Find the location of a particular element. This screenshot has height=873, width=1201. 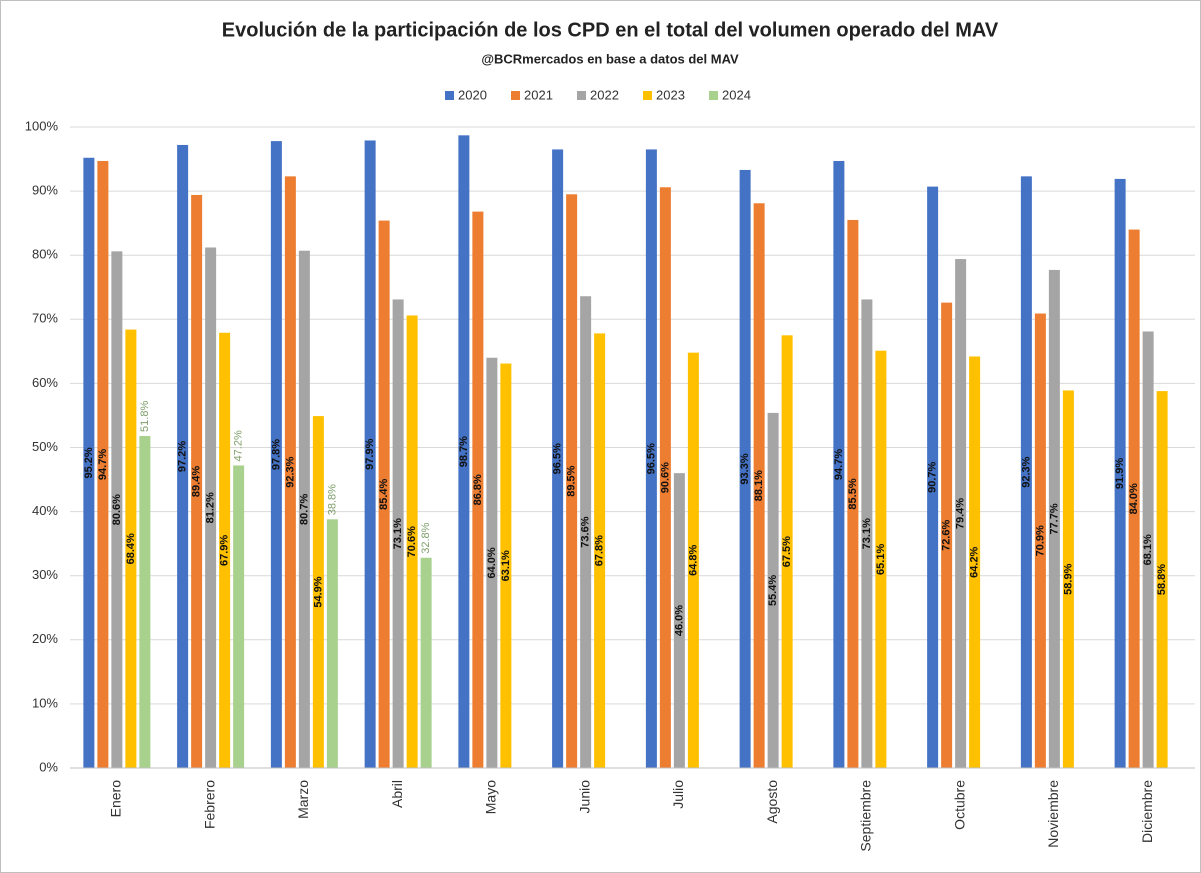

data-label: 97.2% is located at coordinates (183, 456).